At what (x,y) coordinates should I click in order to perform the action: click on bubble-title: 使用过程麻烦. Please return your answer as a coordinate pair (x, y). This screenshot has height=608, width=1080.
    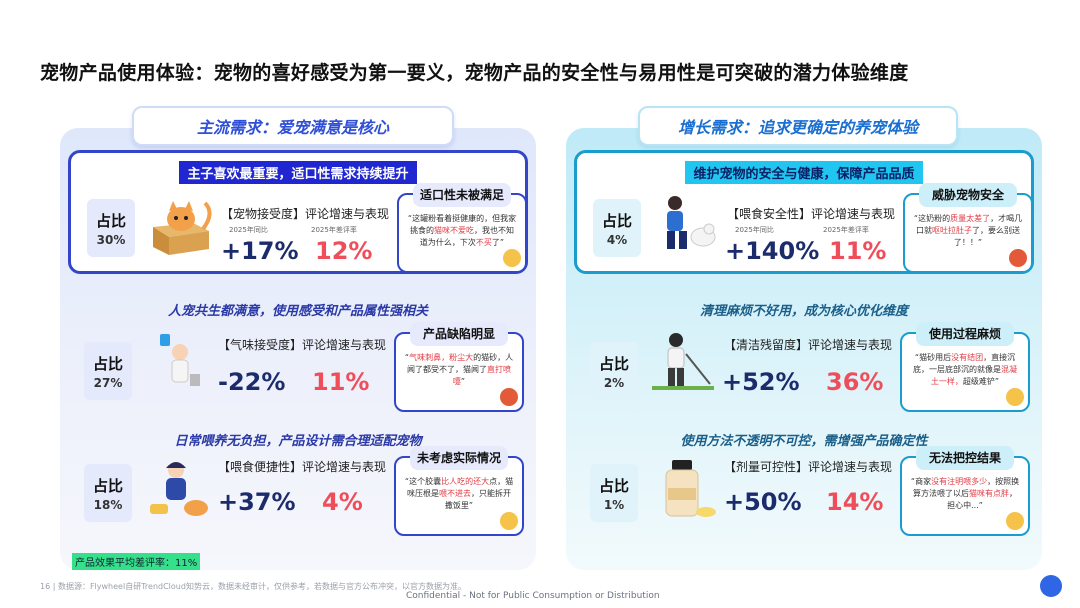
    Looking at the image, I should click on (965, 334).